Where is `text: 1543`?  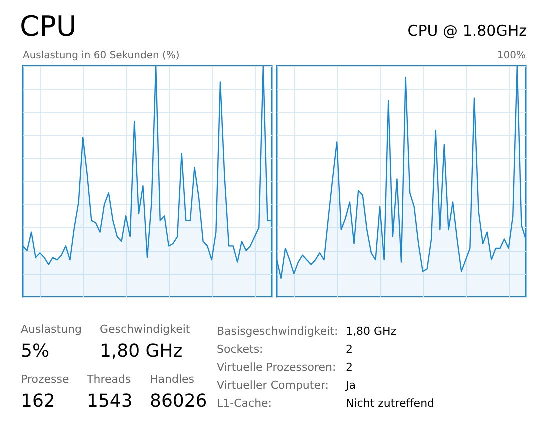
text: 1543 is located at coordinates (110, 401).